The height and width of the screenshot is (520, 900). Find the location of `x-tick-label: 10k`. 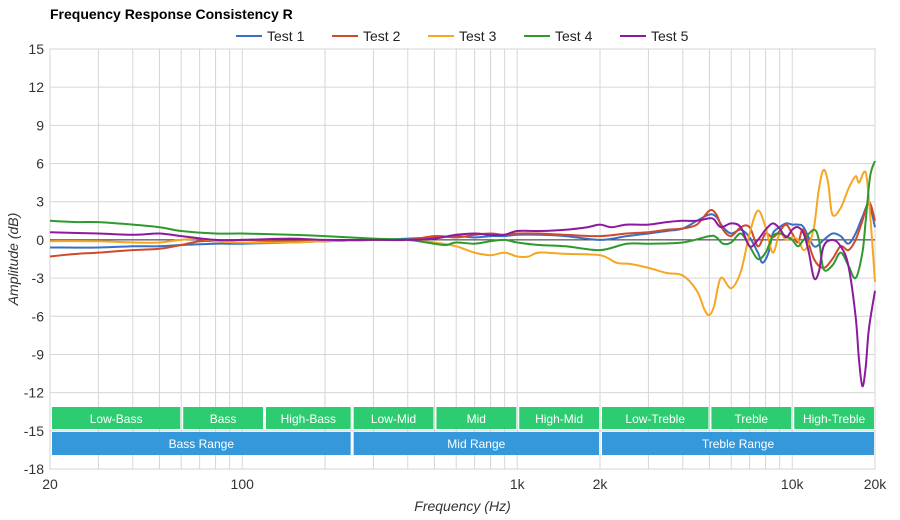

x-tick-label: 10k is located at coordinates (793, 484).